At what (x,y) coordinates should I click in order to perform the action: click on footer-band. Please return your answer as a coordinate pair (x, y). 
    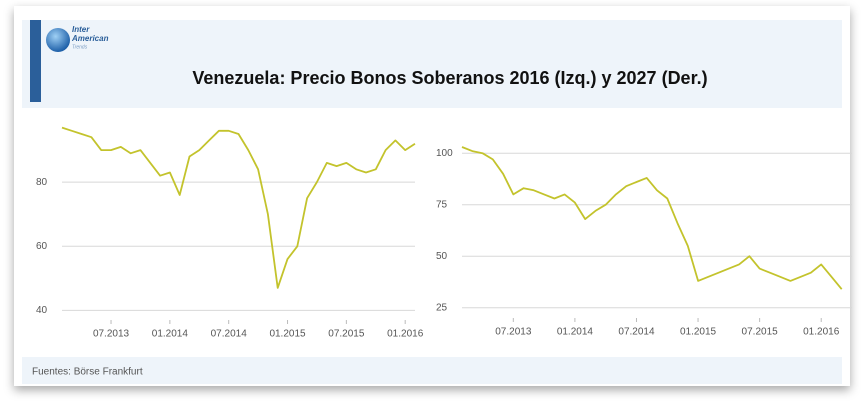
    Looking at the image, I should click on (432, 370).